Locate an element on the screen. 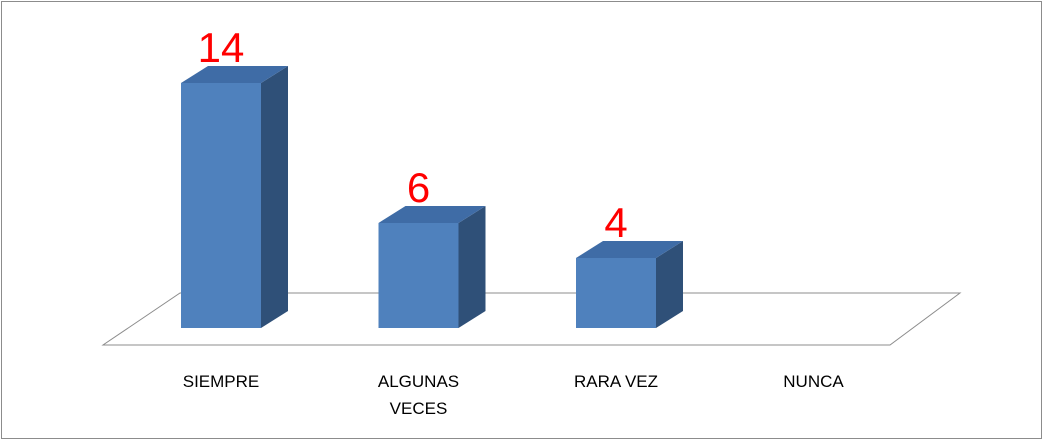 The image size is (1044, 441). x-tick-label: ALGUNAS VECES is located at coordinates (418, 395).